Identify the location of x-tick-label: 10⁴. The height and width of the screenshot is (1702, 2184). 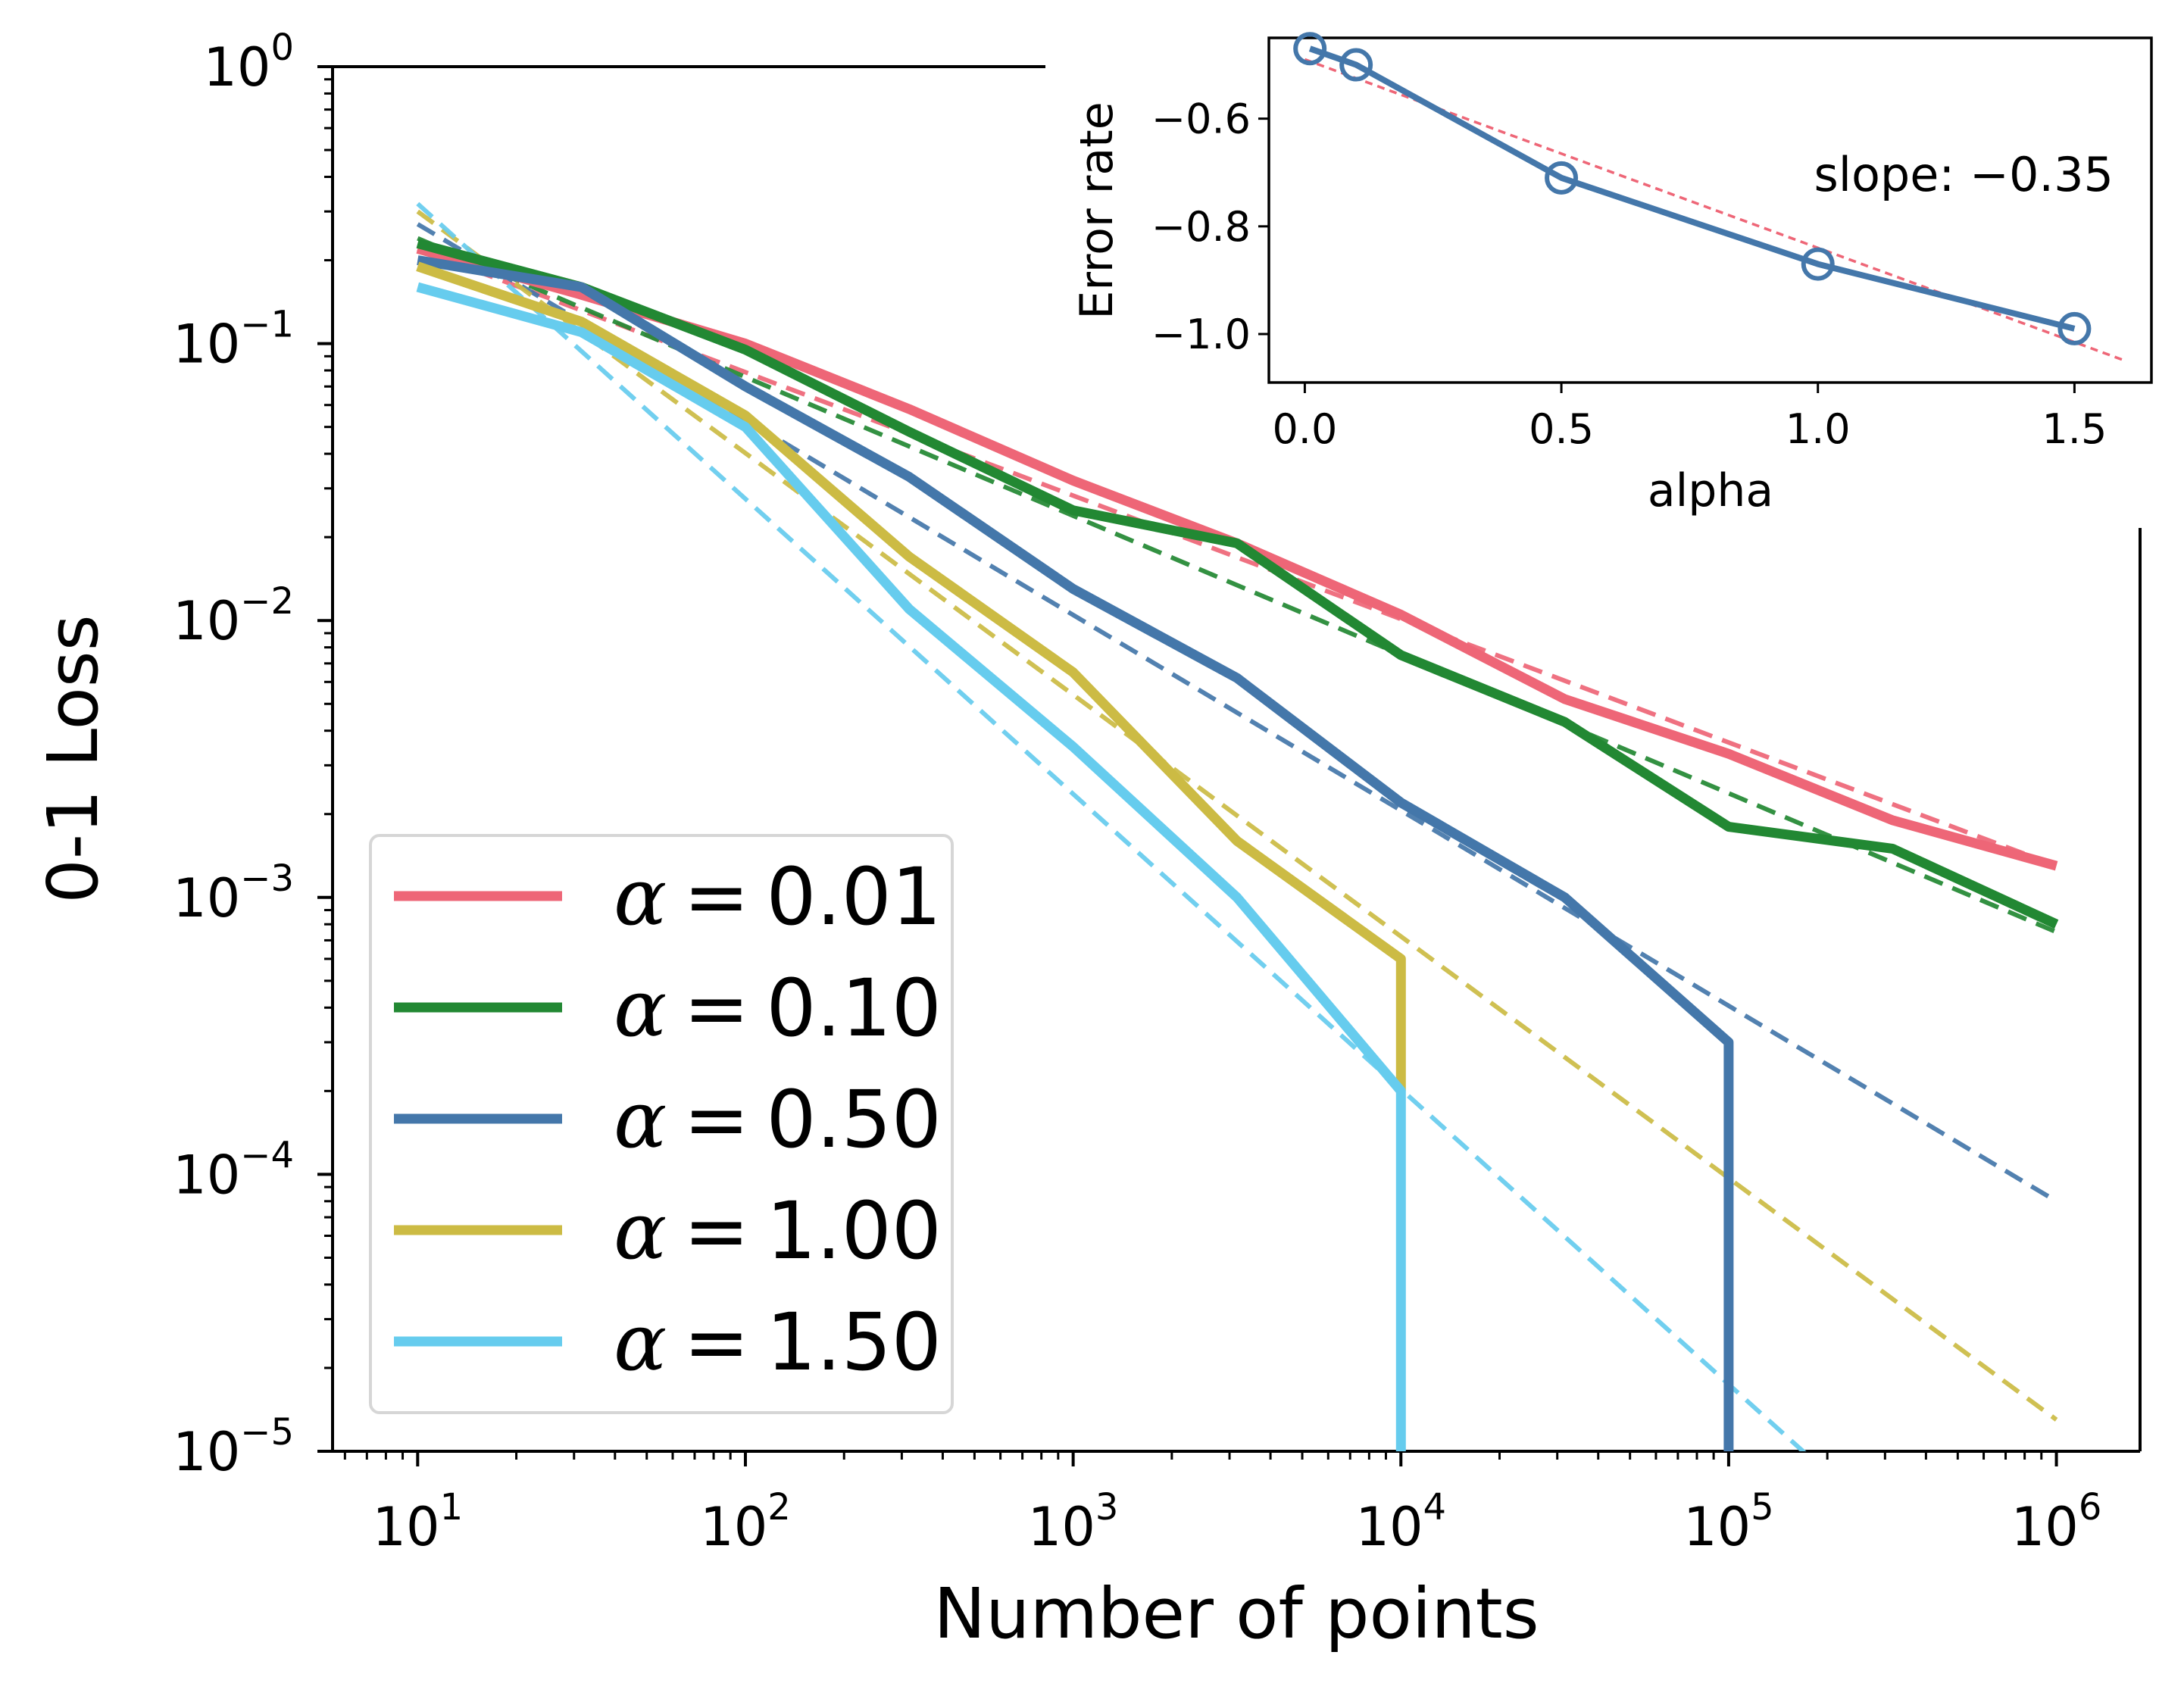
(1400, 1522).